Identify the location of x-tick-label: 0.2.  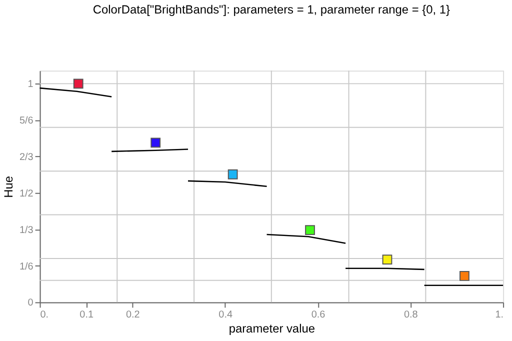
(133, 315).